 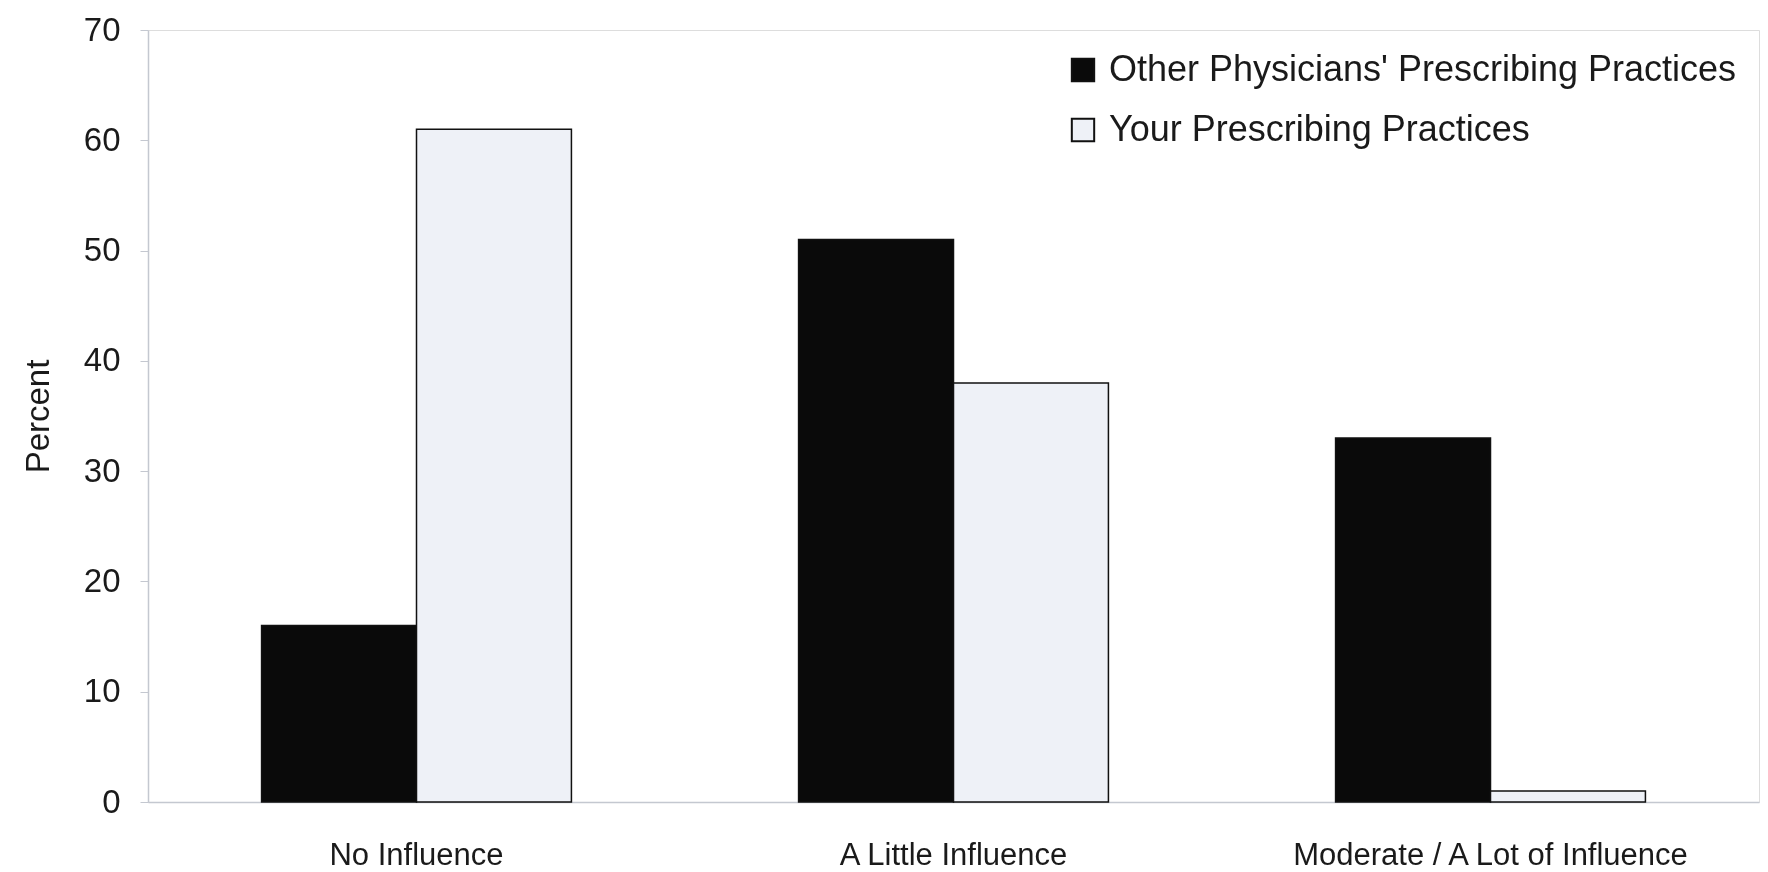 What do you see at coordinates (1423, 68) in the screenshot?
I see `legend-label: Other Physicians' Prescribing Practices` at bounding box center [1423, 68].